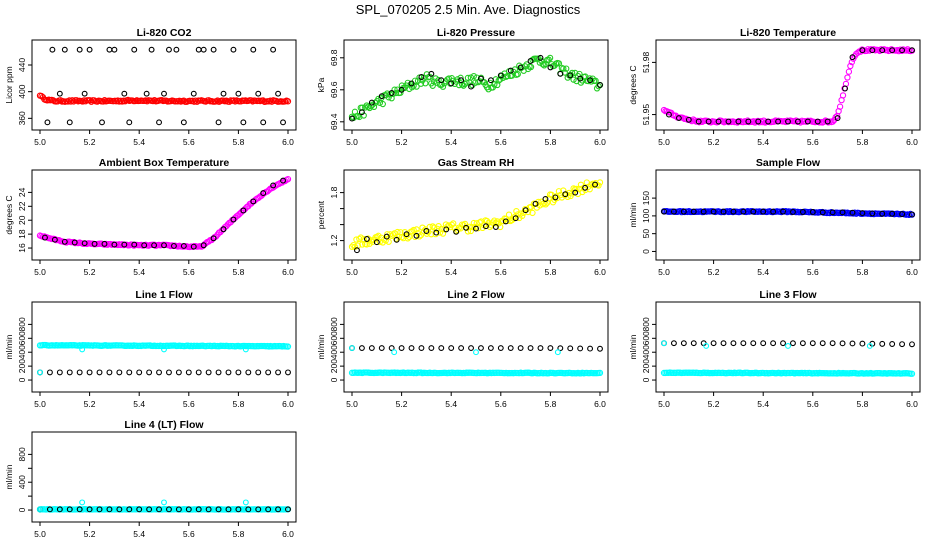 This screenshot has height=540, width=936. What do you see at coordinates (476, 88) in the screenshot?
I see `series-calibration` at bounding box center [476, 88].